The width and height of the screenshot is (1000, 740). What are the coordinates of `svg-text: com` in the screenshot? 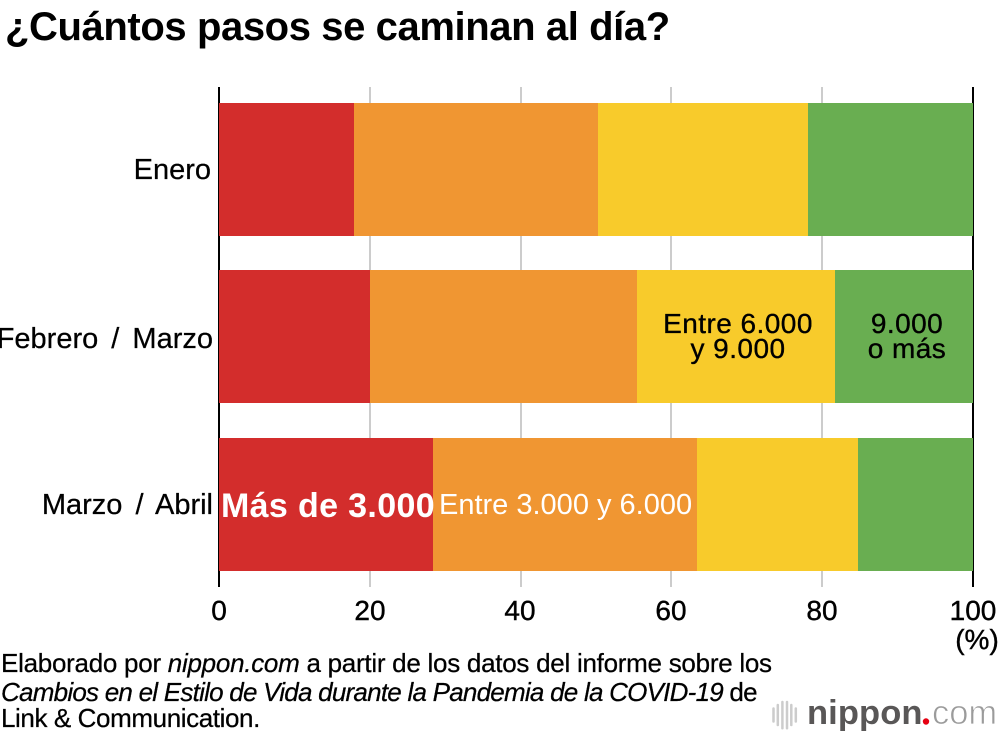 It's located at (964, 713).